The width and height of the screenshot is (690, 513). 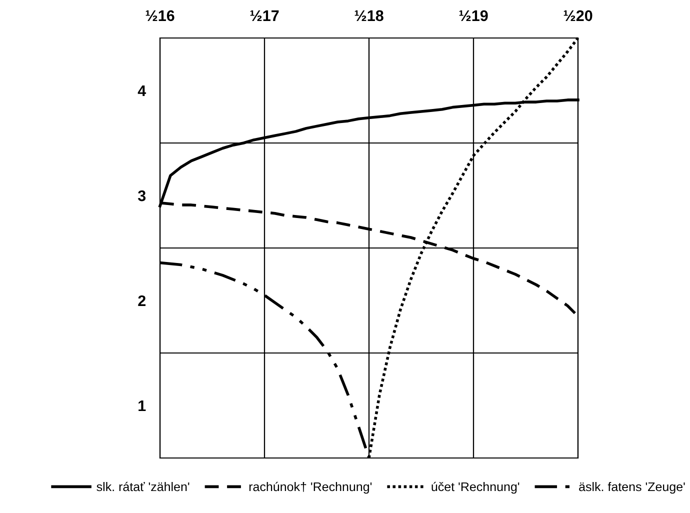 I want to click on y-tick-label: 3, so click(x=142, y=196).